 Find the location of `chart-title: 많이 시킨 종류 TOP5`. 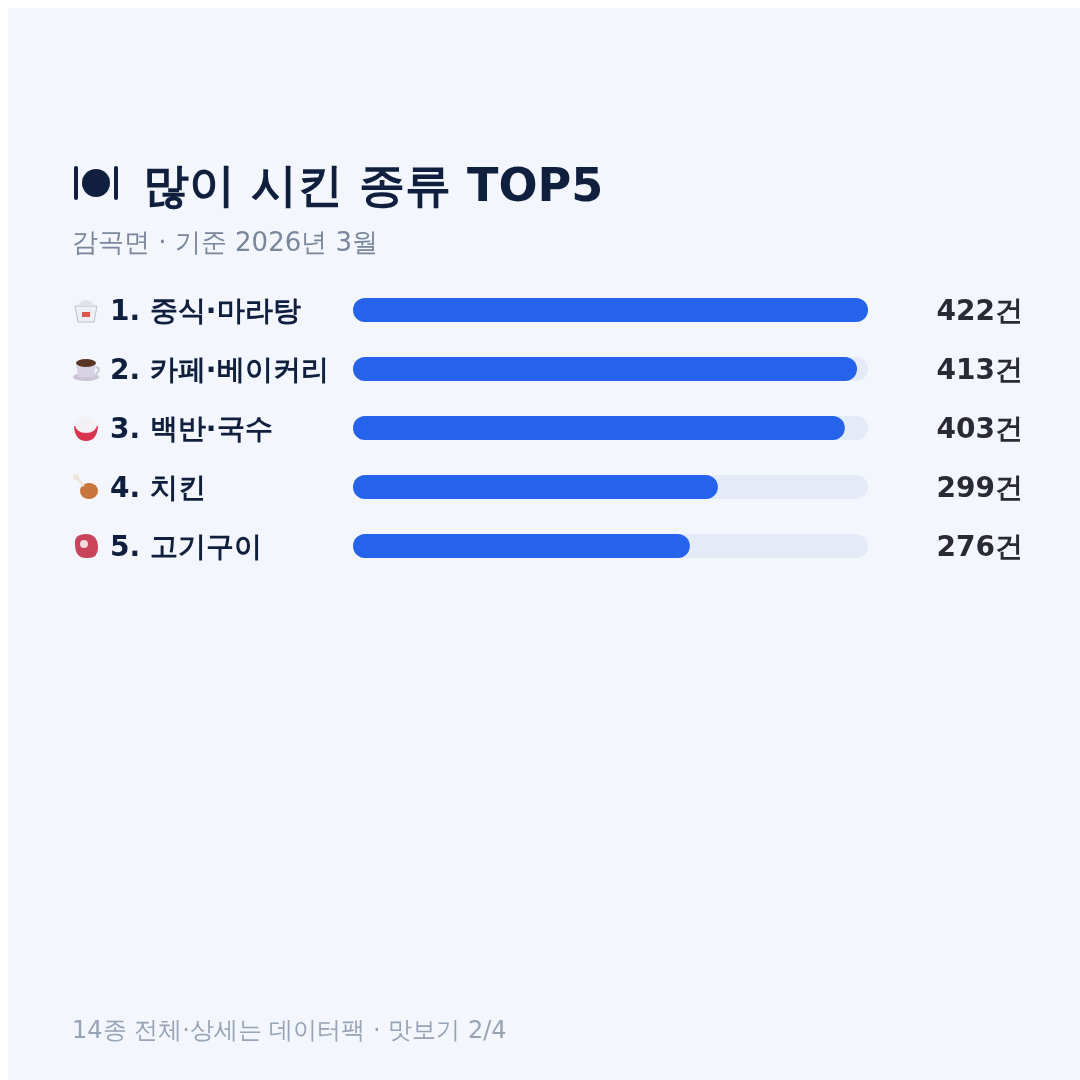

chart-title: 많이 시킨 종류 TOP5 is located at coordinates (373, 185).